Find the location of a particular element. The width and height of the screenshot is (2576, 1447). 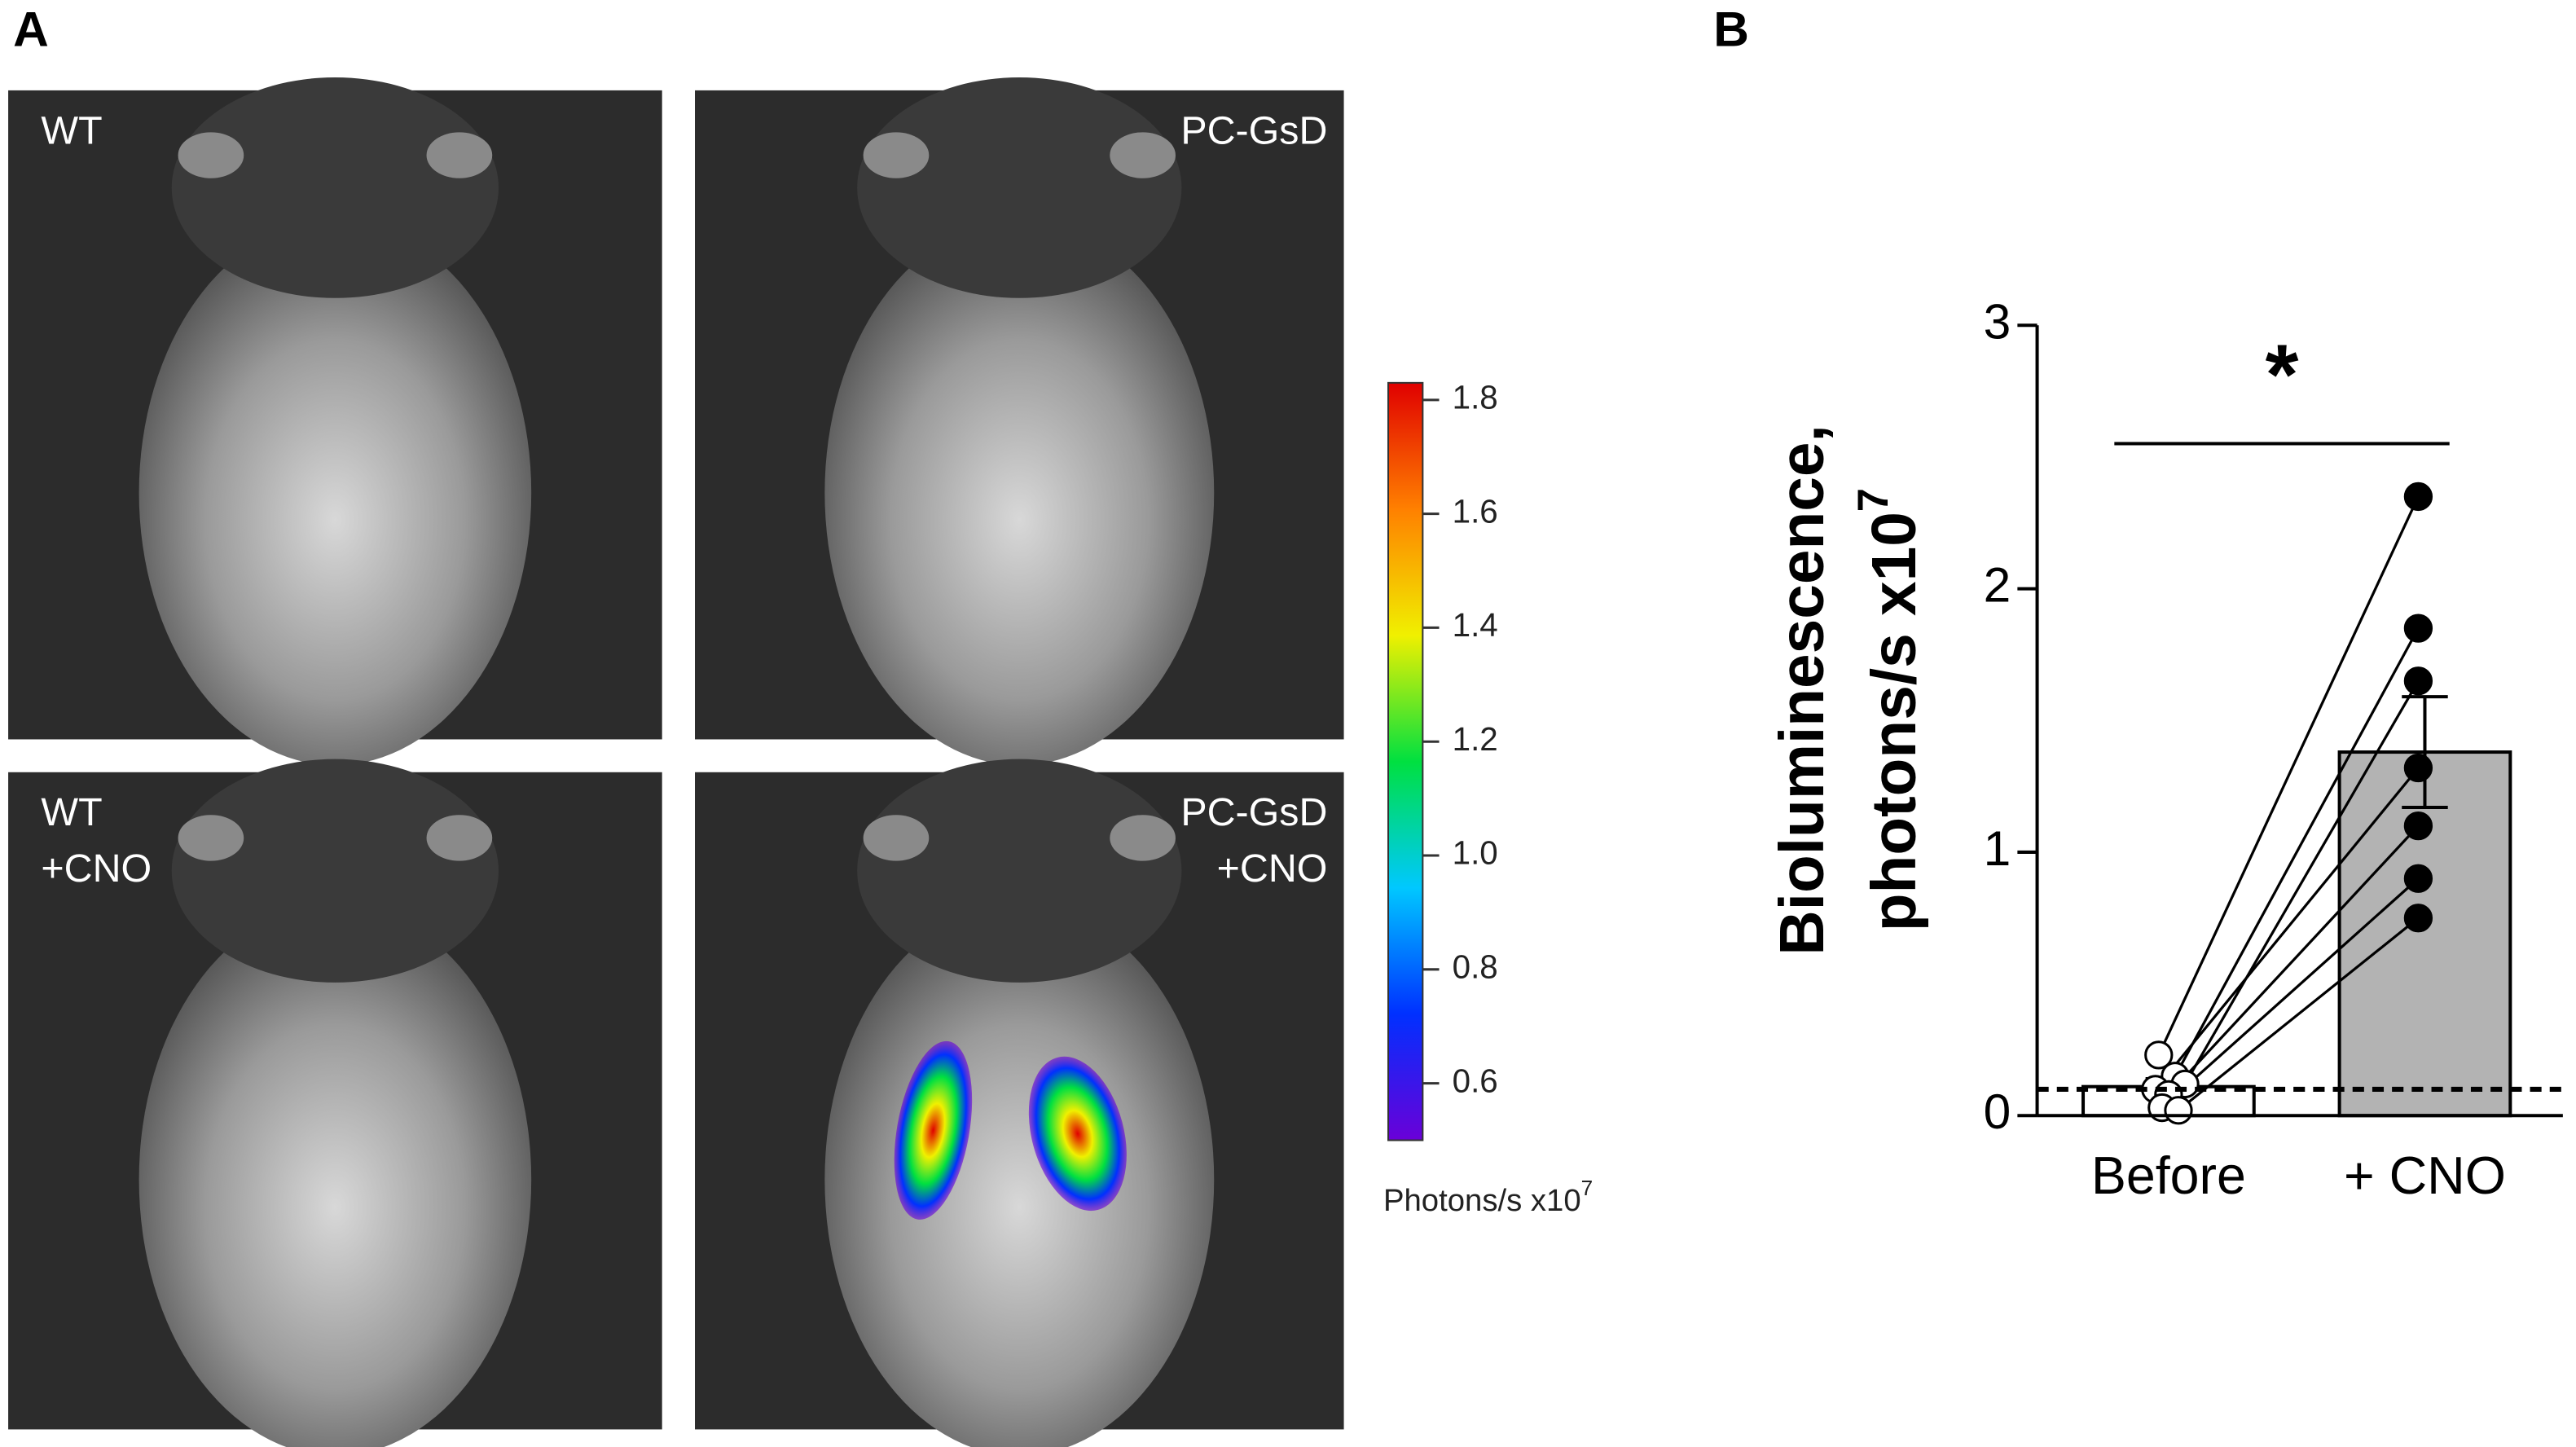

x-tick-label: + CNO is located at coordinates (2425, 1175).